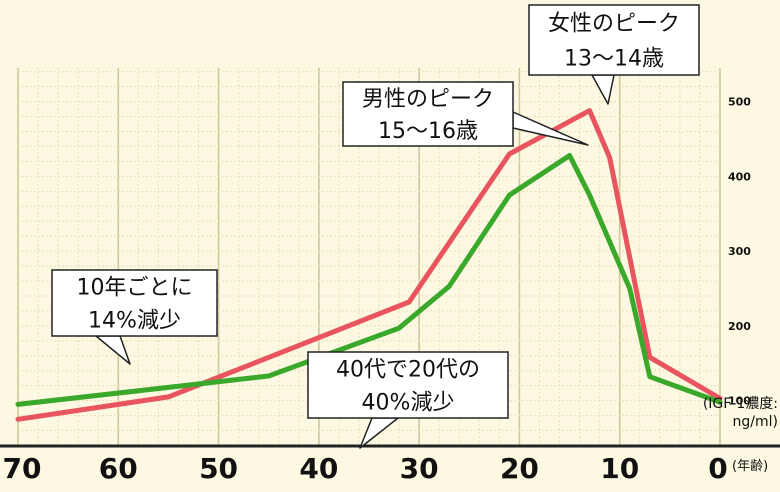 This screenshot has height=492, width=780. I want to click on x-tick-label: 60, so click(118, 468).